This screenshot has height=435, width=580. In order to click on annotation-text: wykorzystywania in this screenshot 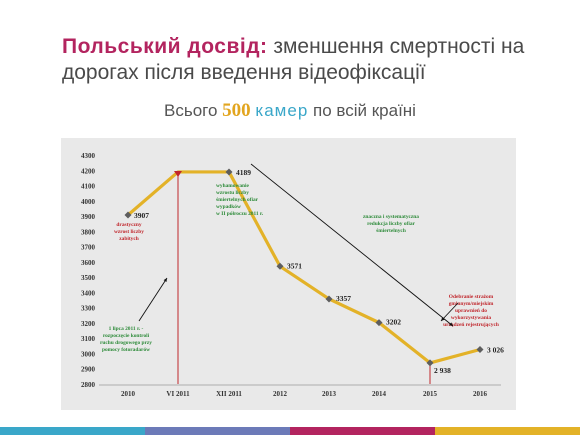, I will do `click(471, 318)`.